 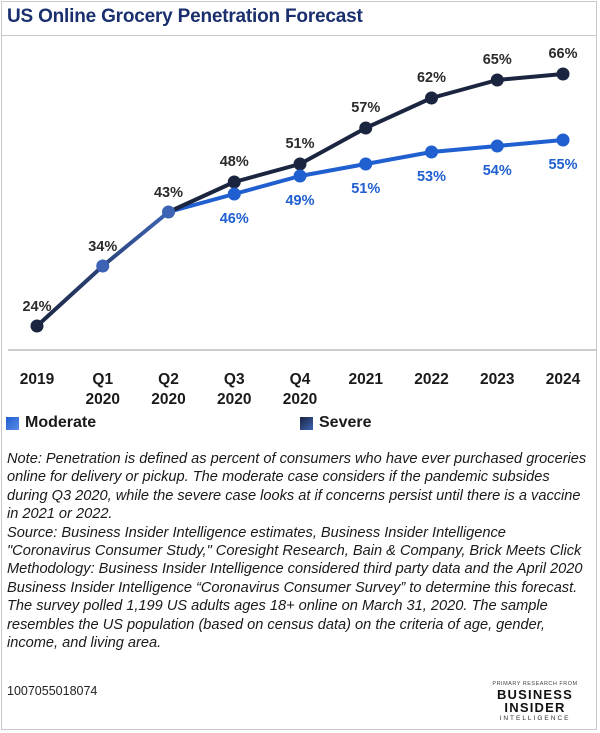 What do you see at coordinates (168, 379) in the screenshot?
I see `x-tick-label: Q2` at bounding box center [168, 379].